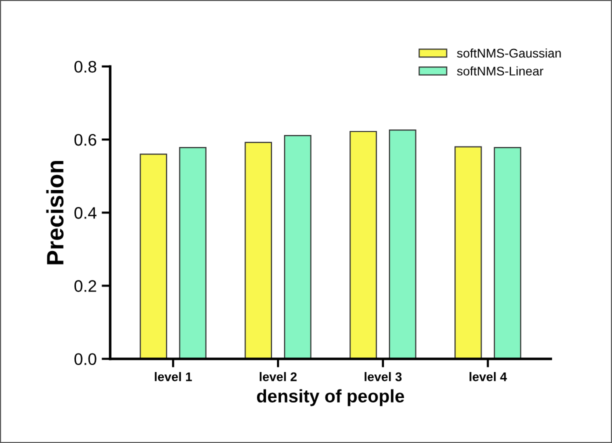 This screenshot has width=612, height=443. Describe the element at coordinates (55, 212) in the screenshot. I see `y-axis-title: Precision` at that location.